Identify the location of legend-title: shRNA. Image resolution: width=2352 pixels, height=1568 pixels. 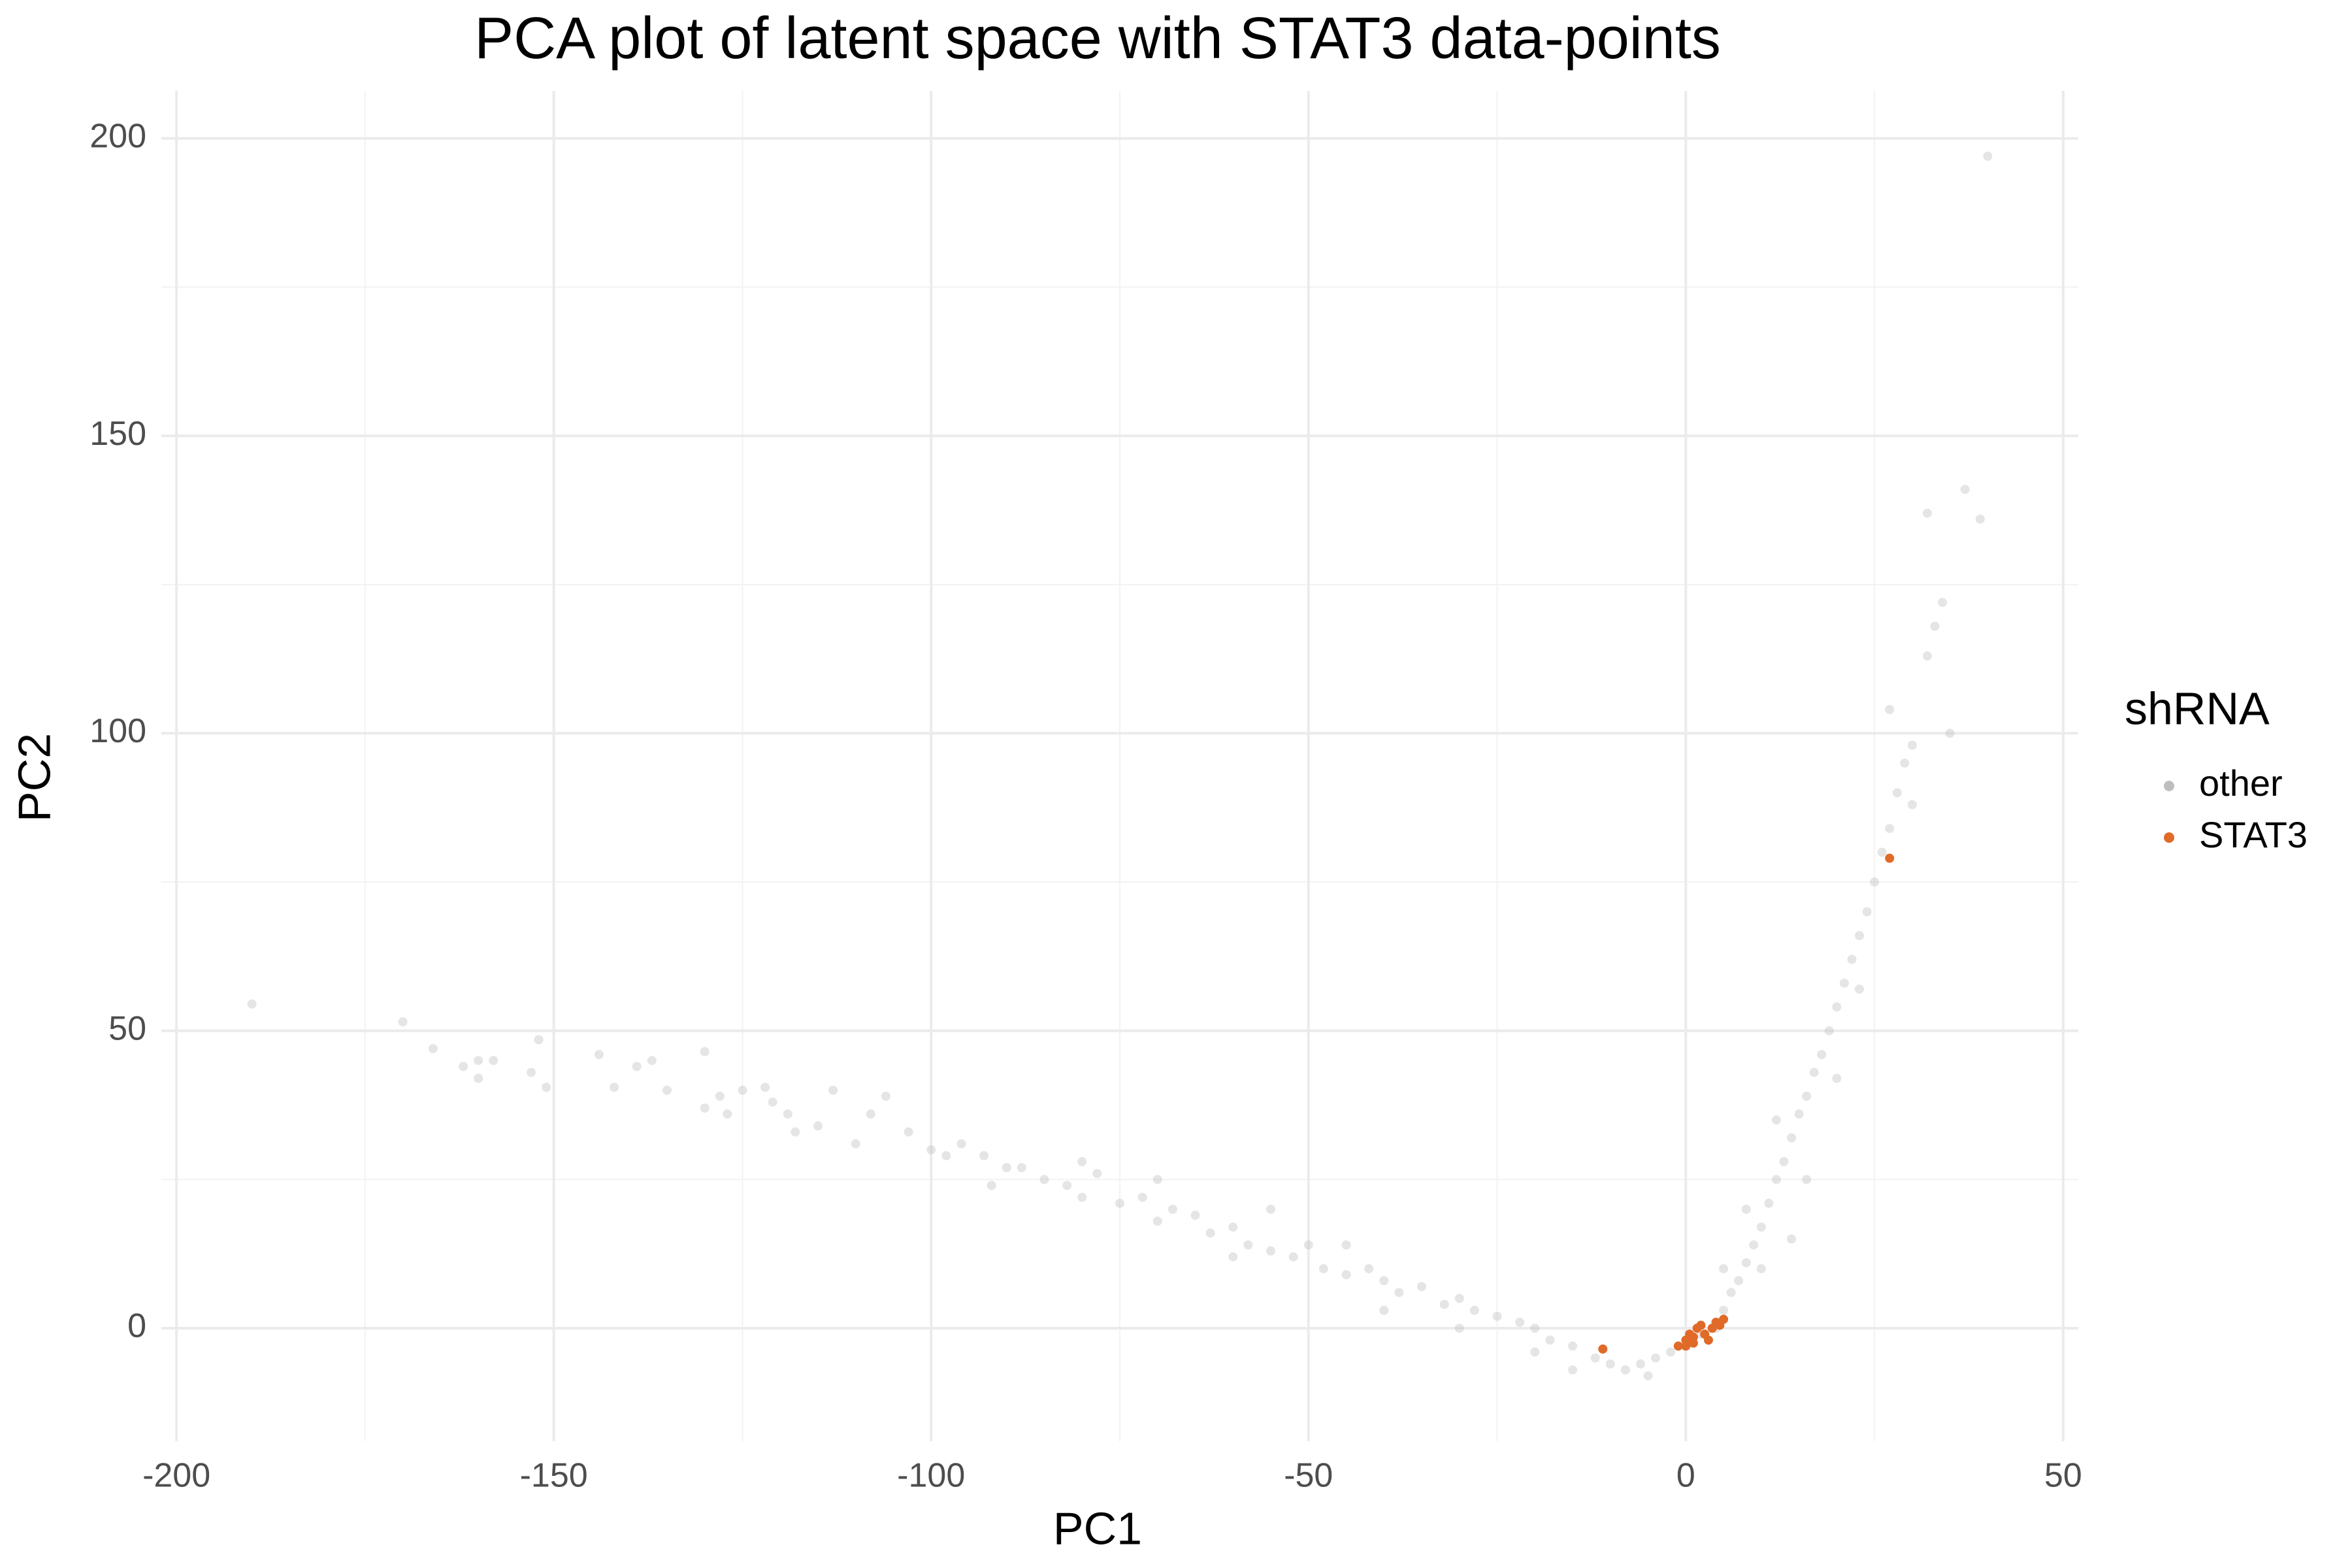
(2197, 708).